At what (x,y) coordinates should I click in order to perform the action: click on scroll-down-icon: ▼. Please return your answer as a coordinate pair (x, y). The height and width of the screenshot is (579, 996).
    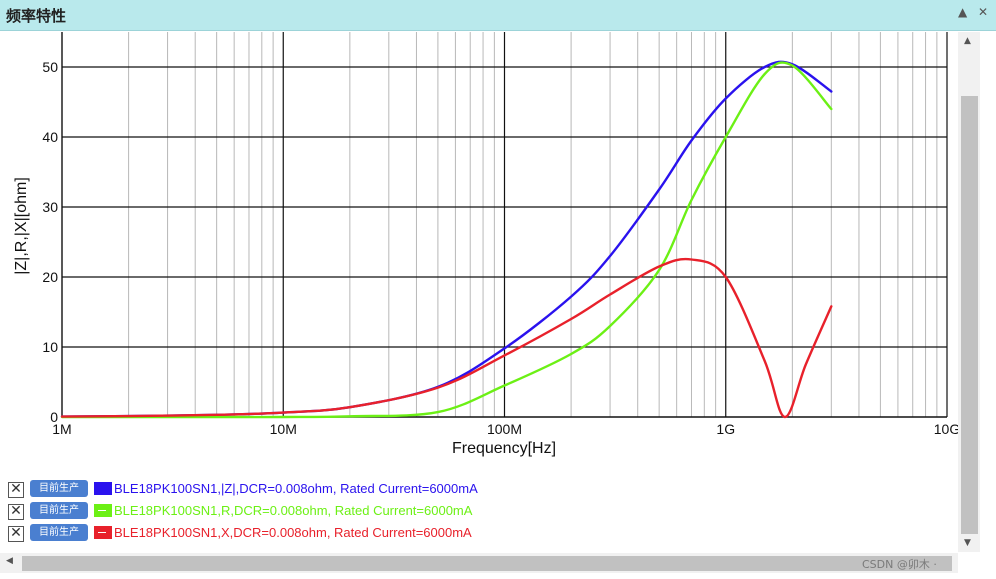
    Looking at the image, I should click on (967, 543).